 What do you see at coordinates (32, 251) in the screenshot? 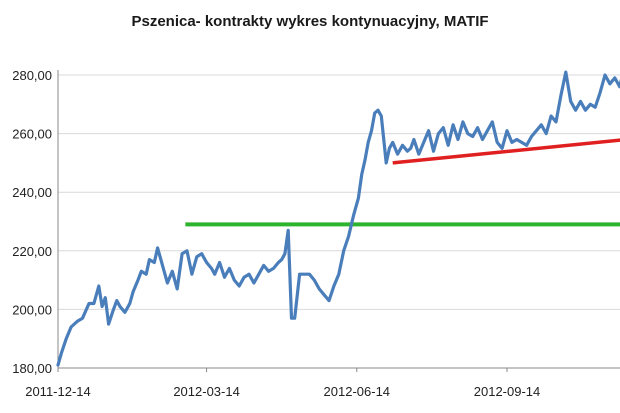
I see `y-tick-label: 220,00` at bounding box center [32, 251].